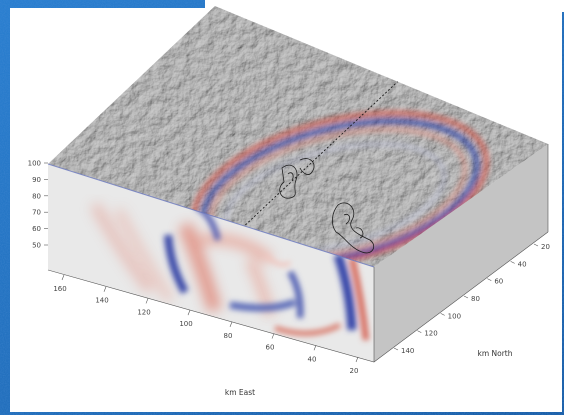 The image size is (564, 415). I want to click on y-tick-label: 140, so click(407, 351).